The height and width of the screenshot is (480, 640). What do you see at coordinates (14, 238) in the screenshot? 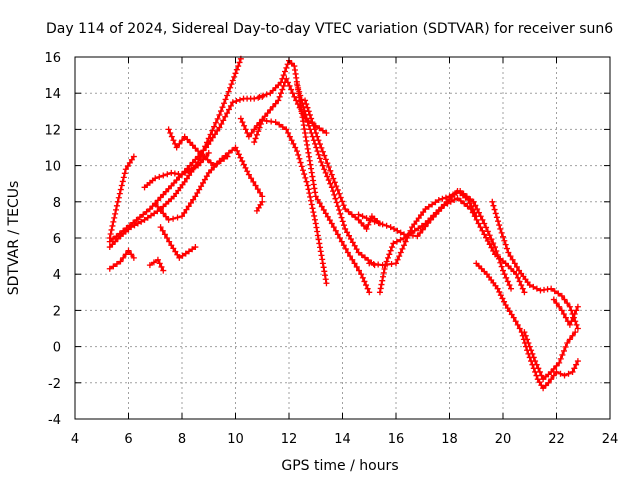
I see `y-axis-label: SDTVAR / TECUs` at bounding box center [14, 238].